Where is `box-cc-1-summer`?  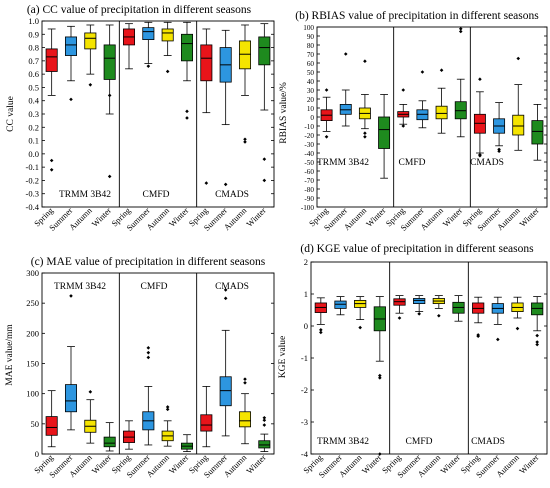
box-cc-1-summer is located at coordinates (148, 44).